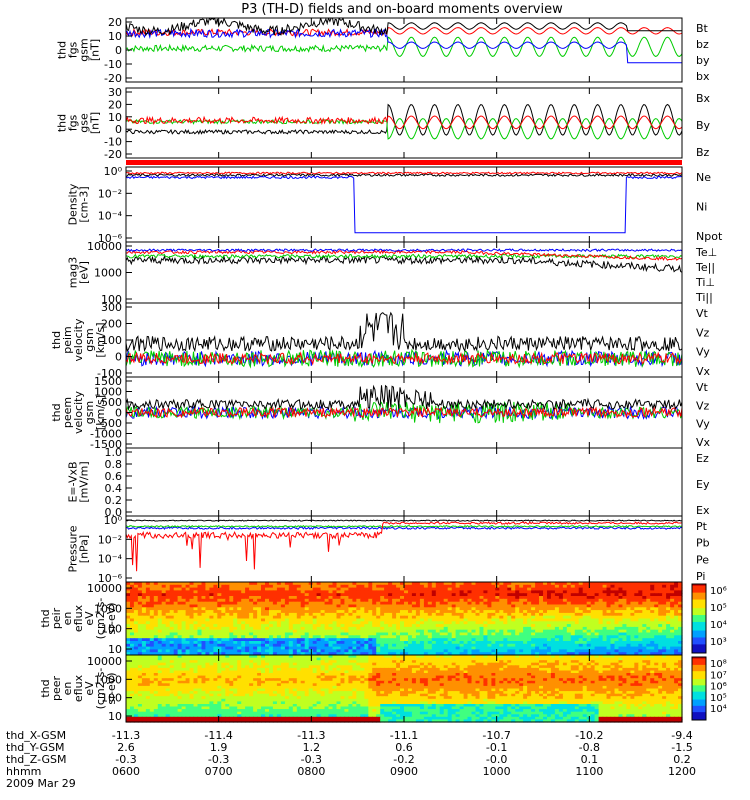  What do you see at coordinates (702, 387) in the screenshot?
I see `legend-label: Vt` at bounding box center [702, 387].